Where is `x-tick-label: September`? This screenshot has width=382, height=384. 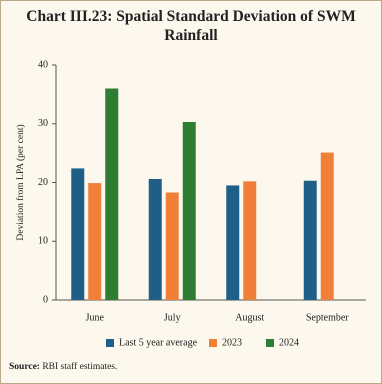 x-tick-label: September is located at coordinates (327, 317).